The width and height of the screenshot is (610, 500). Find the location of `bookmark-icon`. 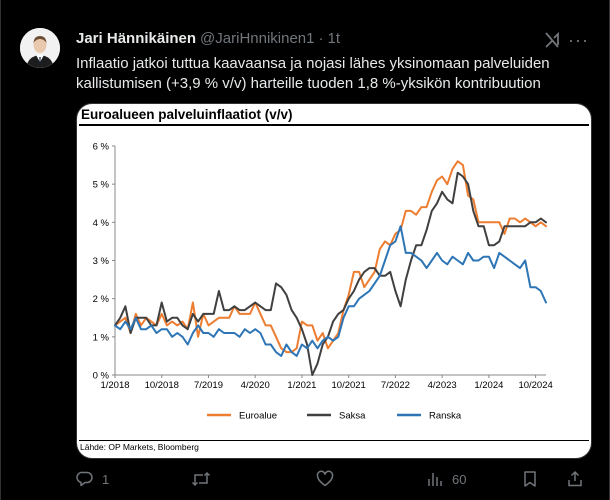

bookmark-icon is located at coordinates (530, 479).